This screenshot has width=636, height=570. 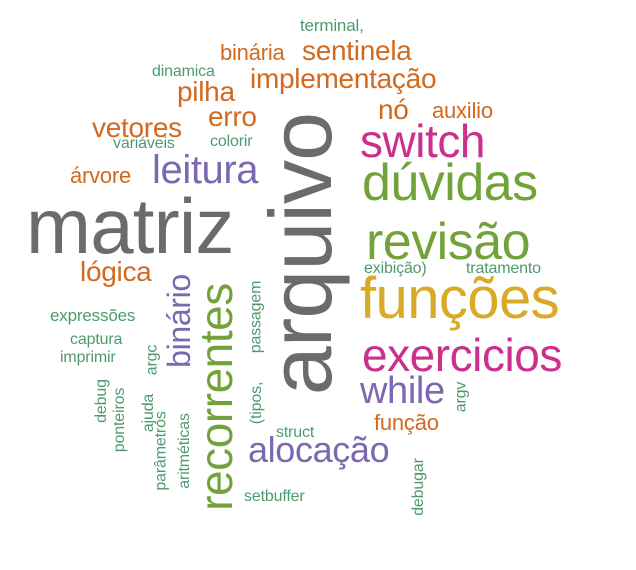 What do you see at coordinates (101, 175) in the screenshot?
I see `word-arvore: árvore` at bounding box center [101, 175].